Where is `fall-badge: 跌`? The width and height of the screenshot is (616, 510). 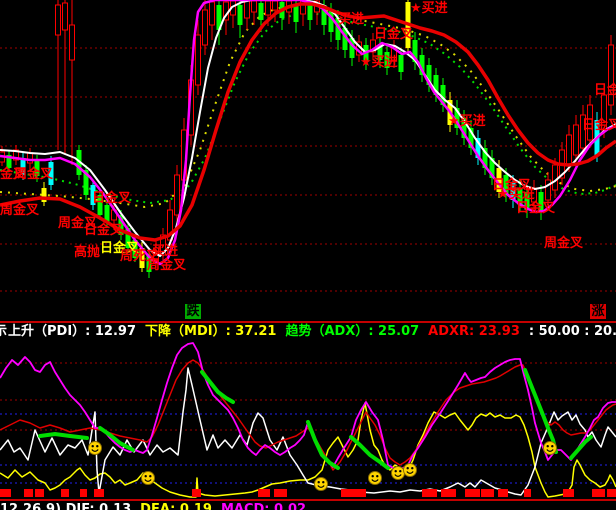
fall-badge: 跌 is located at coordinates (193, 311).